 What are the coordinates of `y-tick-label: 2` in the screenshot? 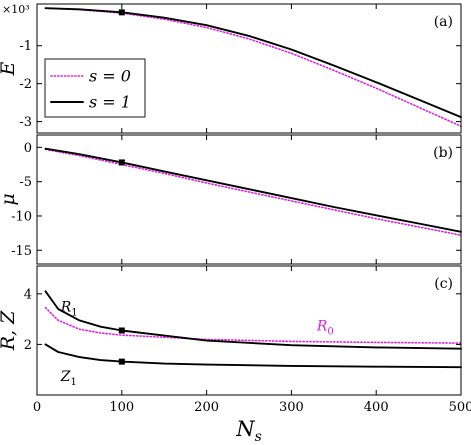 It's located at (28, 345).